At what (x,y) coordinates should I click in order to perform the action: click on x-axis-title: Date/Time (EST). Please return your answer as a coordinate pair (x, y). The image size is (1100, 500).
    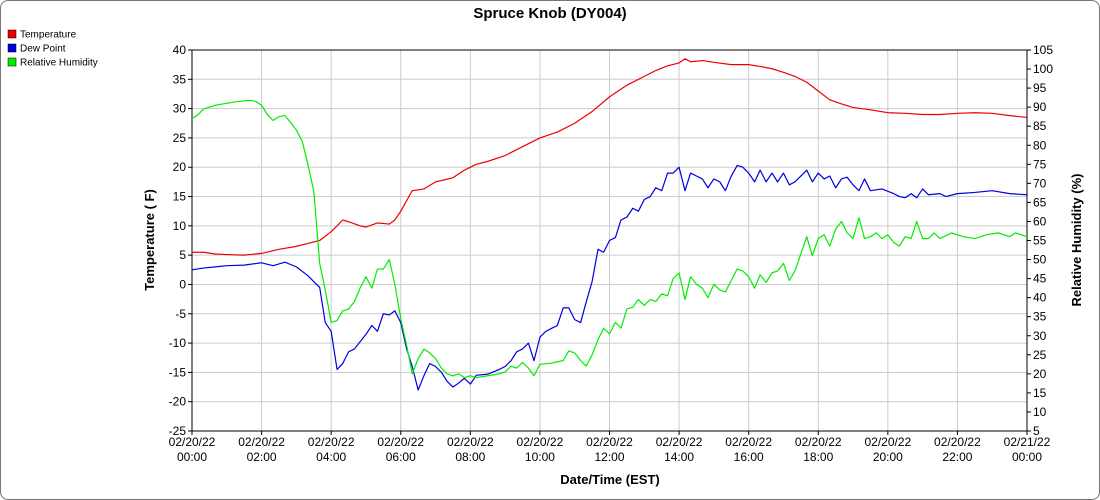
    Looking at the image, I should click on (609, 479).